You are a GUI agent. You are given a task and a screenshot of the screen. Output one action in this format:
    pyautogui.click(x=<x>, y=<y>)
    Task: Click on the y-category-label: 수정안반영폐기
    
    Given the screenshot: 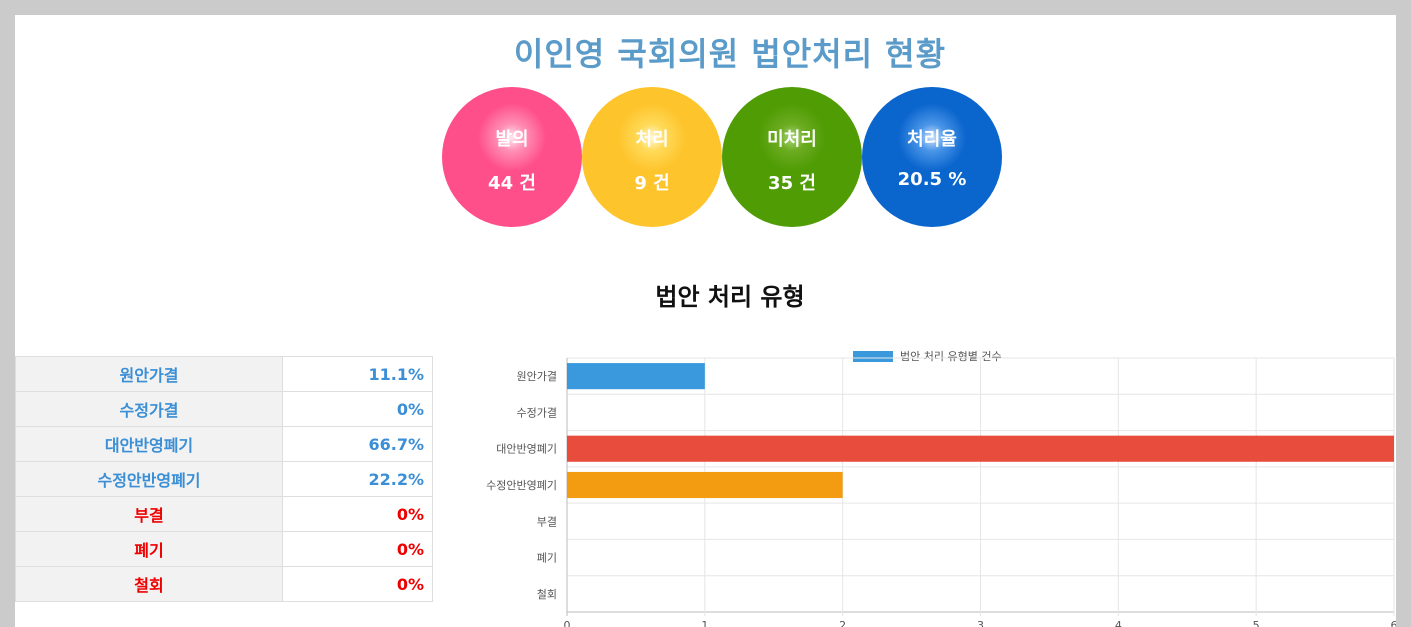 What is the action you would take?
    pyautogui.click(x=521, y=485)
    